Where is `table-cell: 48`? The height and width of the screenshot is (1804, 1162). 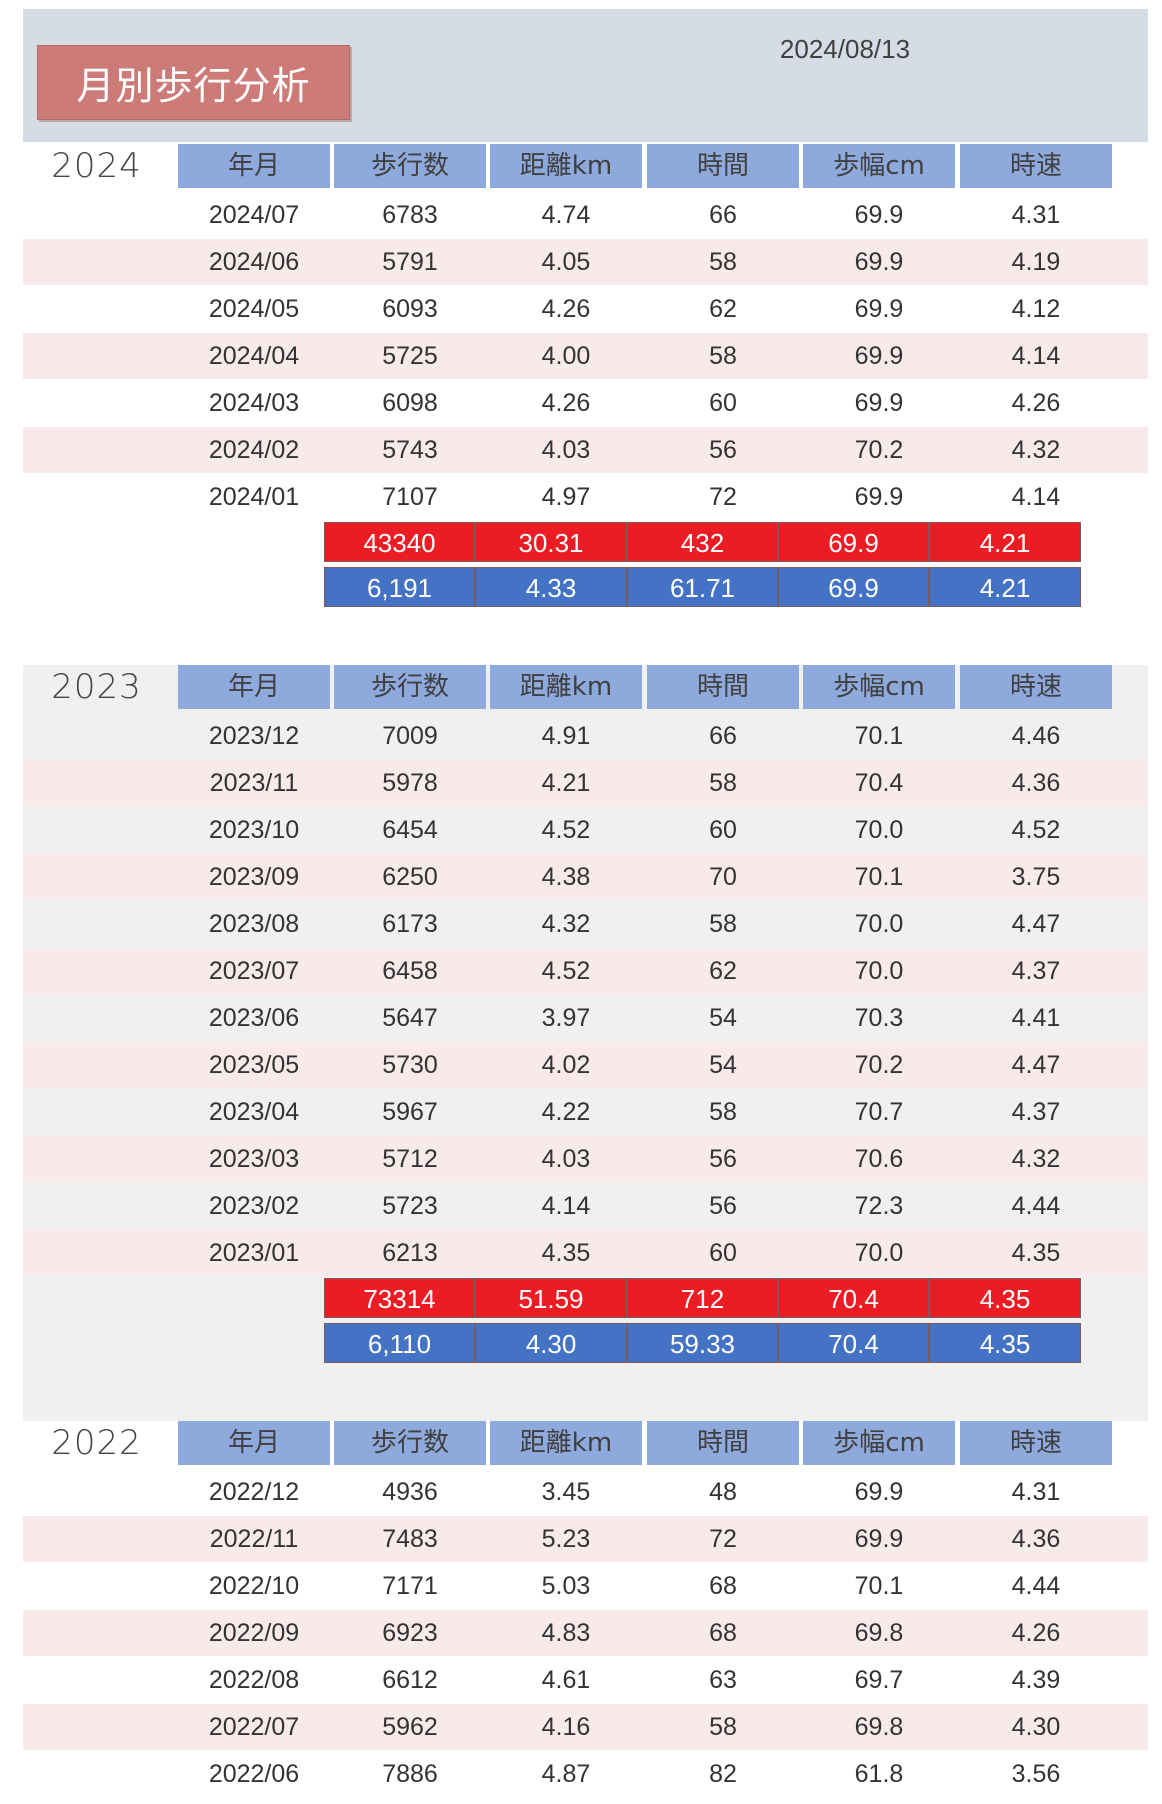 table-cell: 48 is located at coordinates (723, 1492).